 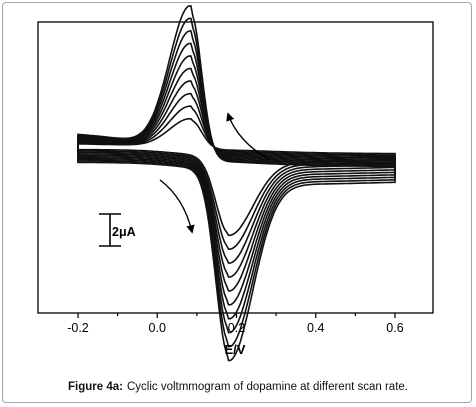 I want to click on caption-label: Figure 4a:, so click(x=95, y=387).